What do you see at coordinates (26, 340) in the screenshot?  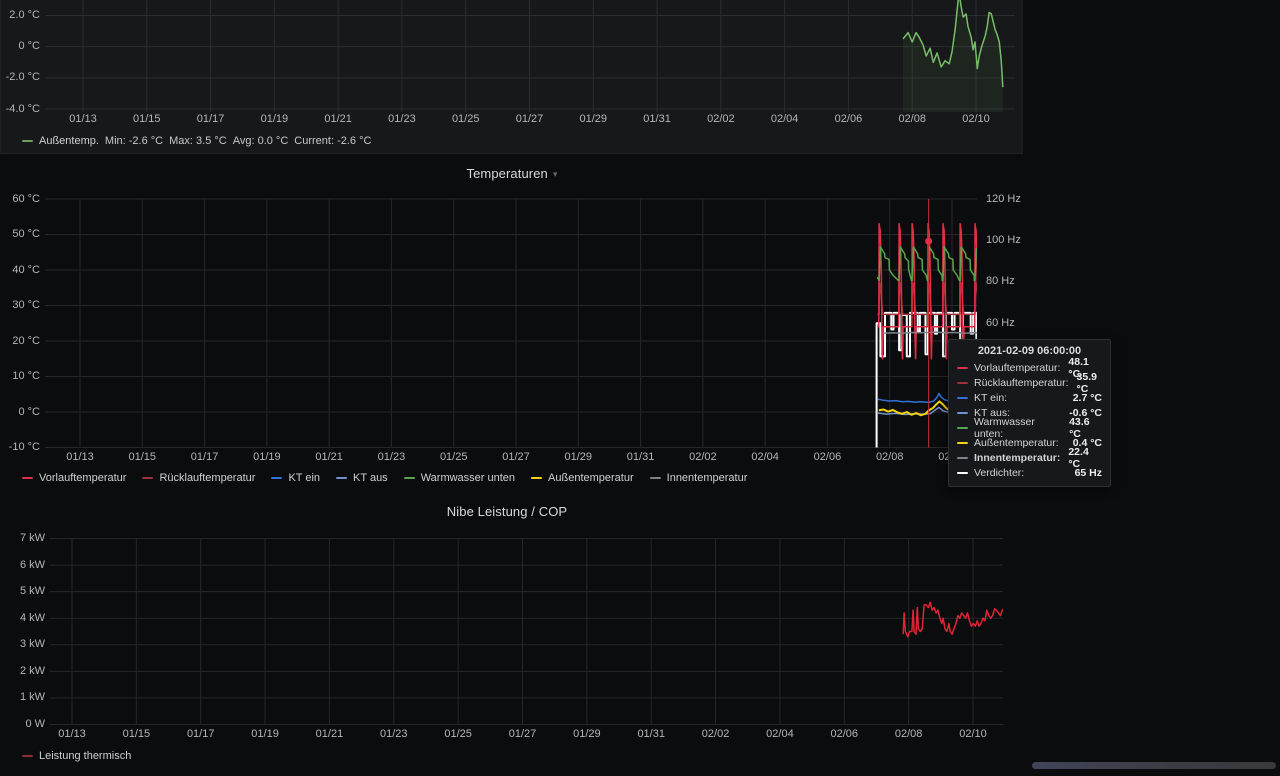 I see `y-axis-tick-label: 20 °C` at bounding box center [26, 340].